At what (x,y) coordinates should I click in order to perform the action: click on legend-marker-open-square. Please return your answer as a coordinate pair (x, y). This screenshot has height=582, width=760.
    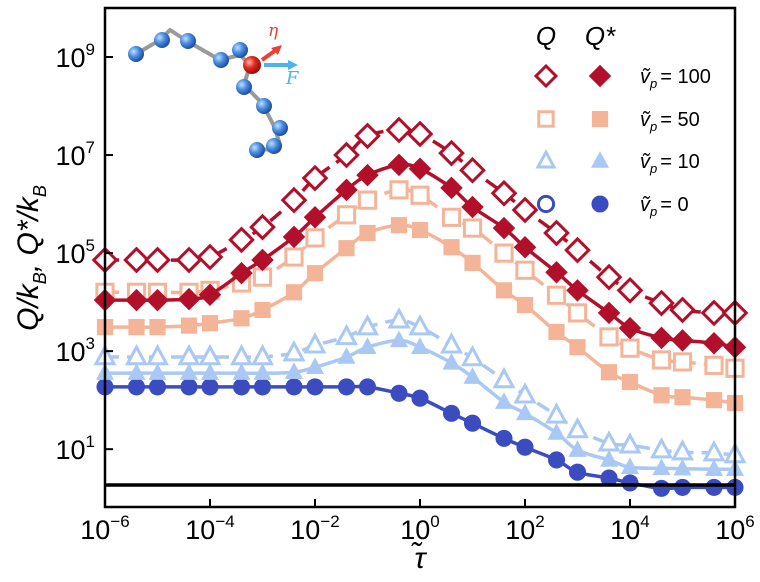
    Looking at the image, I should click on (546, 119).